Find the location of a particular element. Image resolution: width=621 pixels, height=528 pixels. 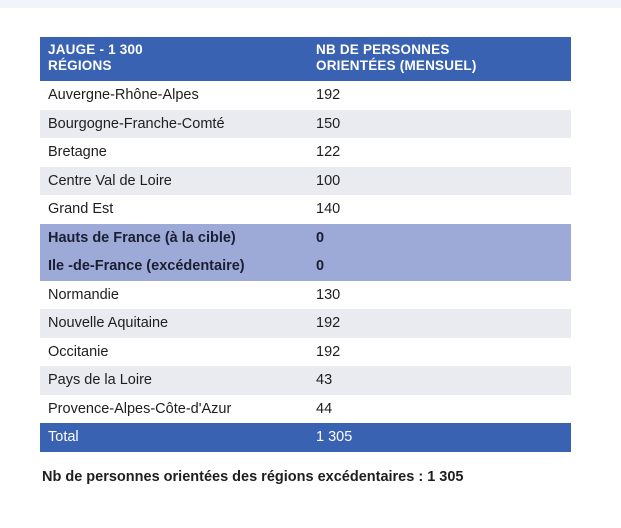

region-name: Auvergne-Rhône-Alpes is located at coordinates (174, 95).